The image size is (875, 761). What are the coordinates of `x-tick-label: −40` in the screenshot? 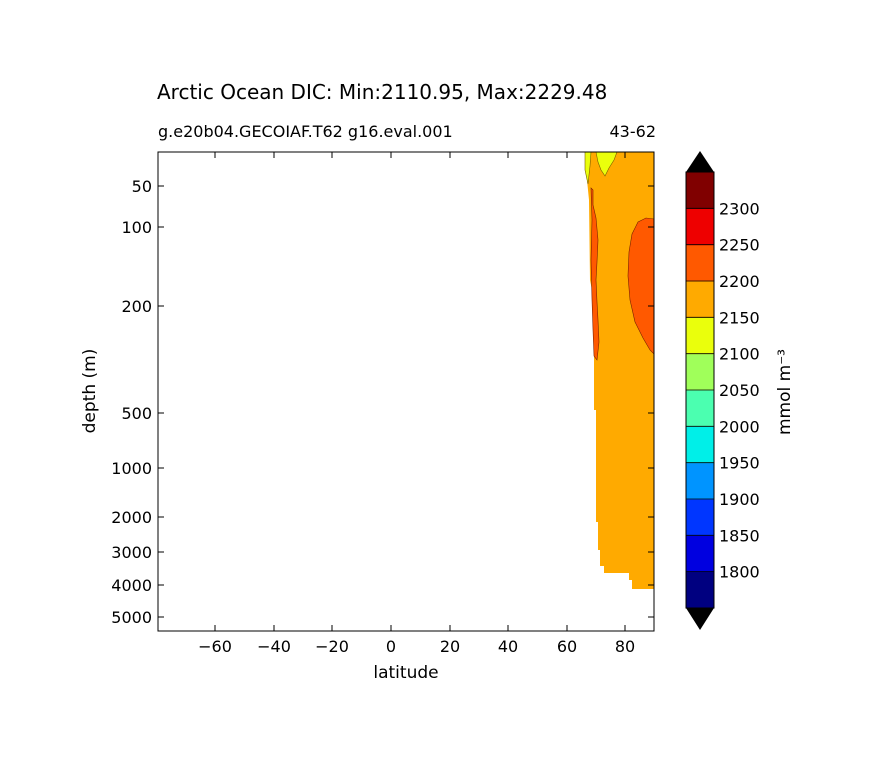 It's located at (274, 646).